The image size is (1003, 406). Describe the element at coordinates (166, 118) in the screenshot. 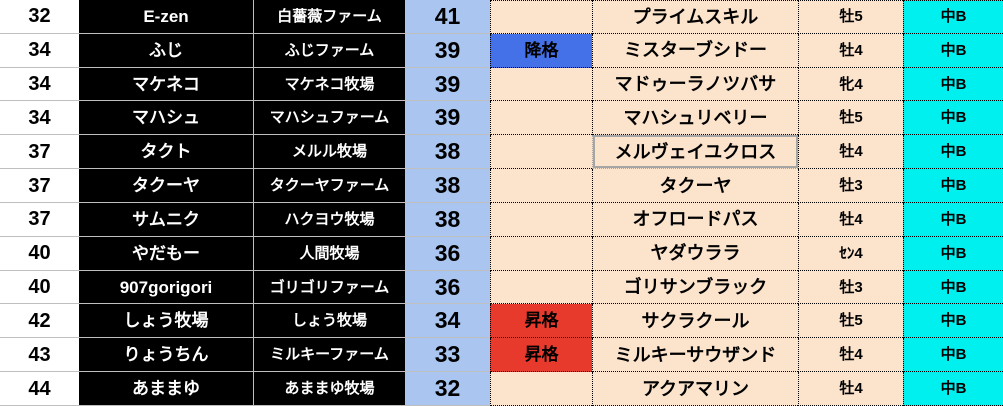

I see `cell-owner-name: マハシュ` at that location.